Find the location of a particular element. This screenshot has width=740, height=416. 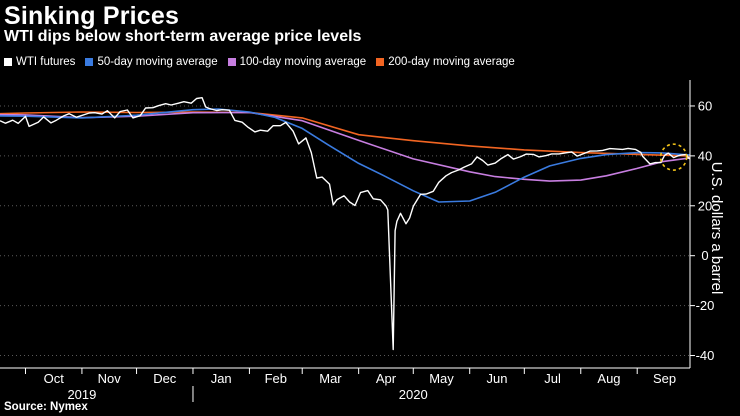

annotations is located at coordinates (673, 157).